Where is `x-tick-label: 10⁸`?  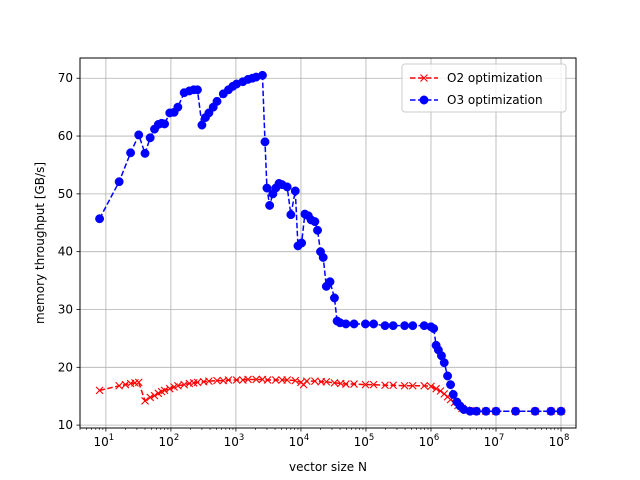
x-tick-label: 10⁸ is located at coordinates (559, 441).